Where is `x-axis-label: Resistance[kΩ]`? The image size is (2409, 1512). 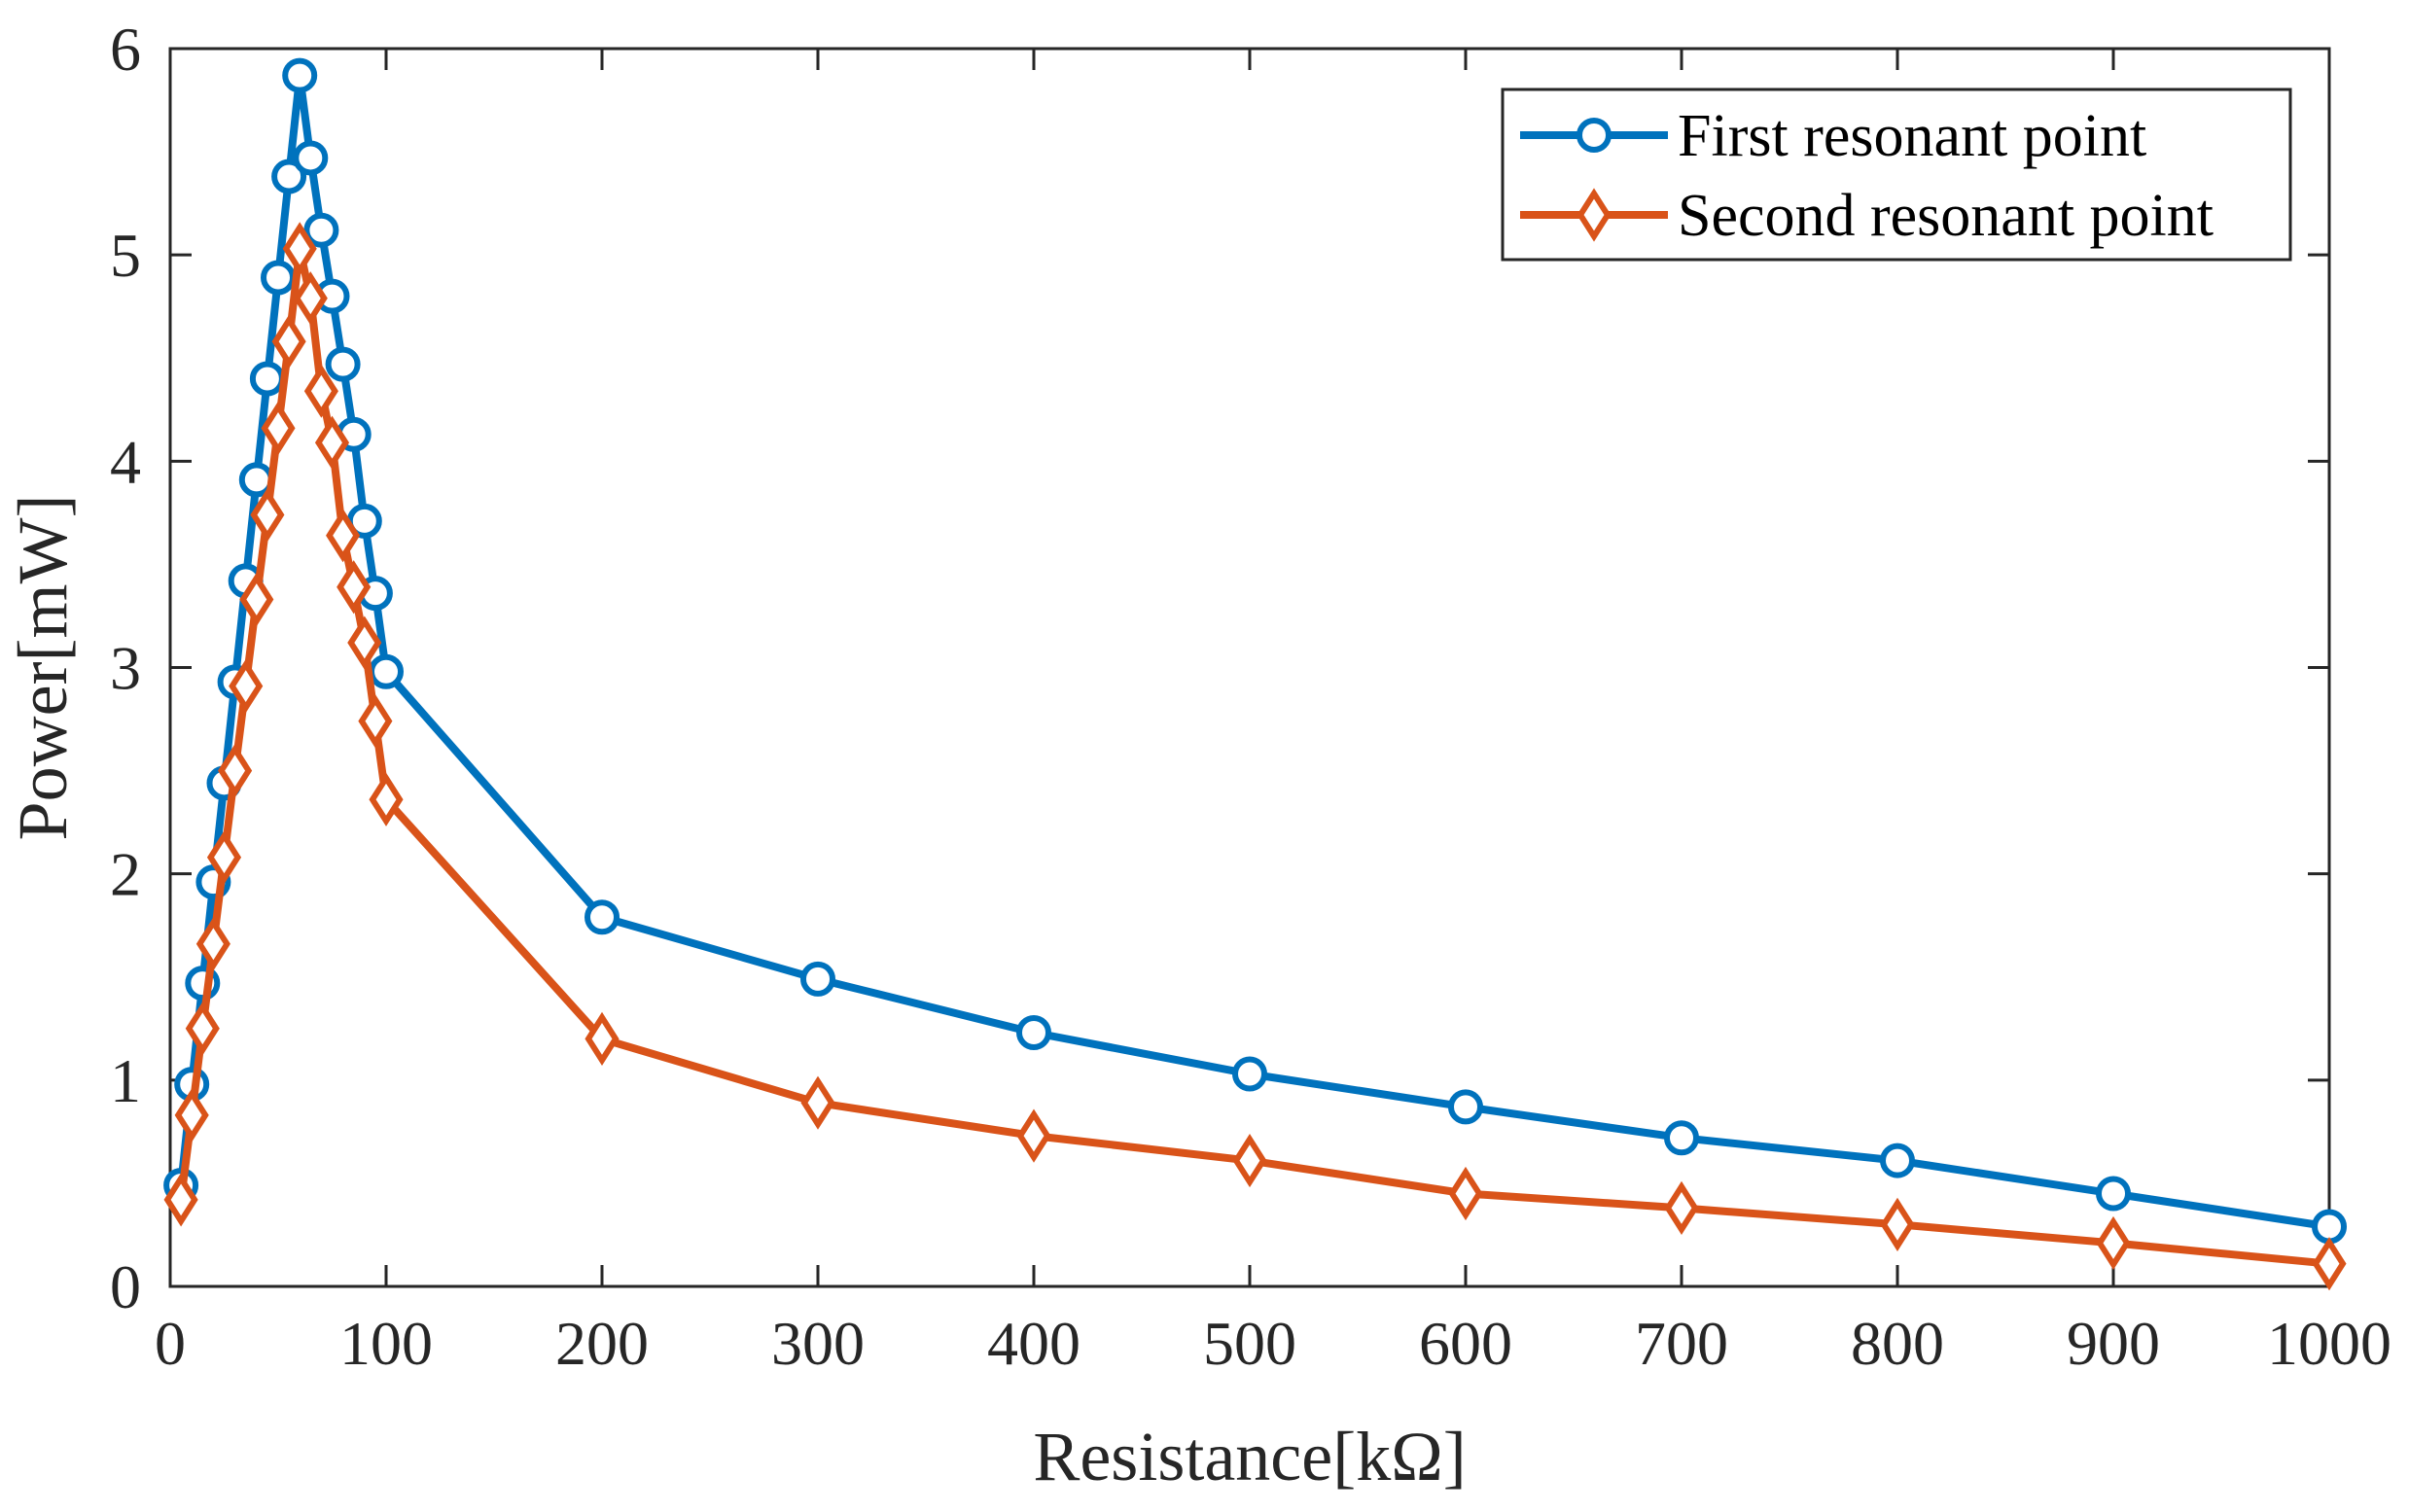 x-axis-label: Resistance[kΩ] is located at coordinates (1249, 1456).